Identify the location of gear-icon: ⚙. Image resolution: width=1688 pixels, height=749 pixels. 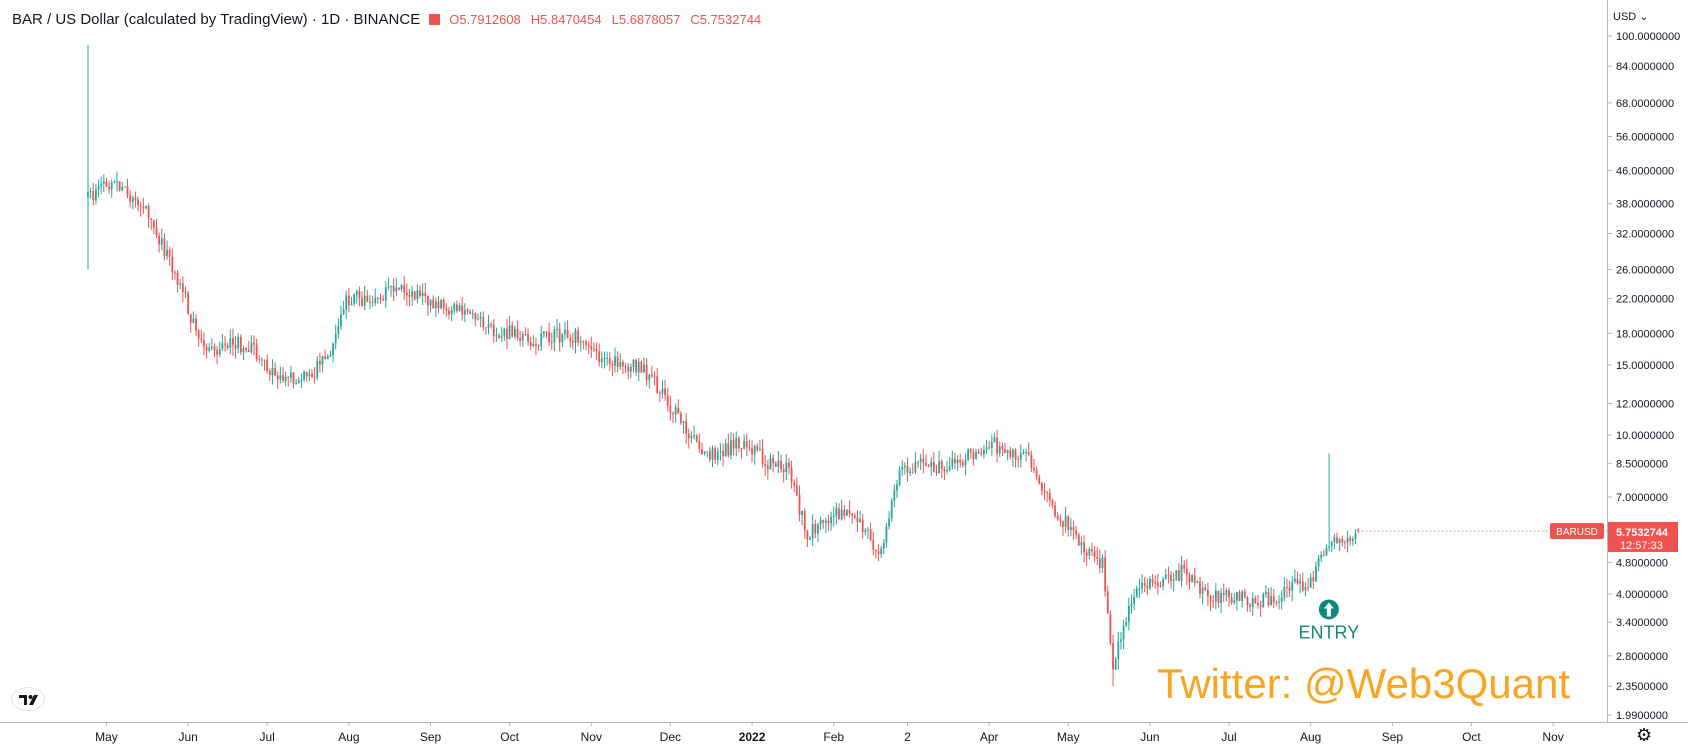
(1644, 735).